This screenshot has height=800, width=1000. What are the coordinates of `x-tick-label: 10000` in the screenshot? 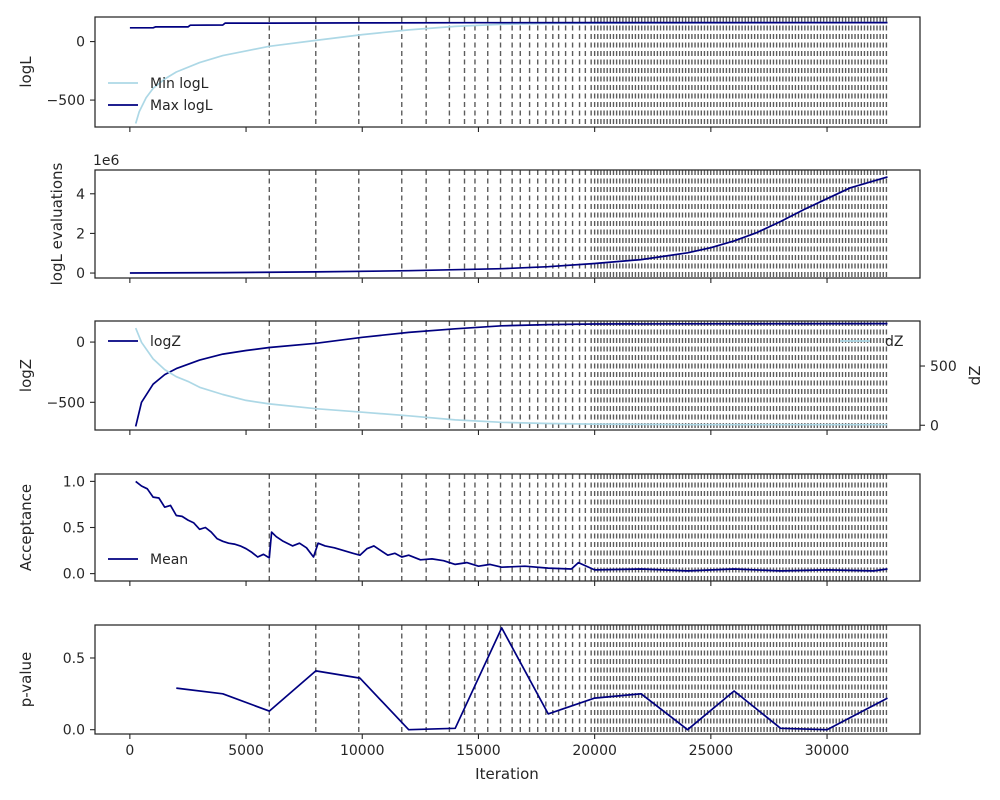 It's located at (362, 751).